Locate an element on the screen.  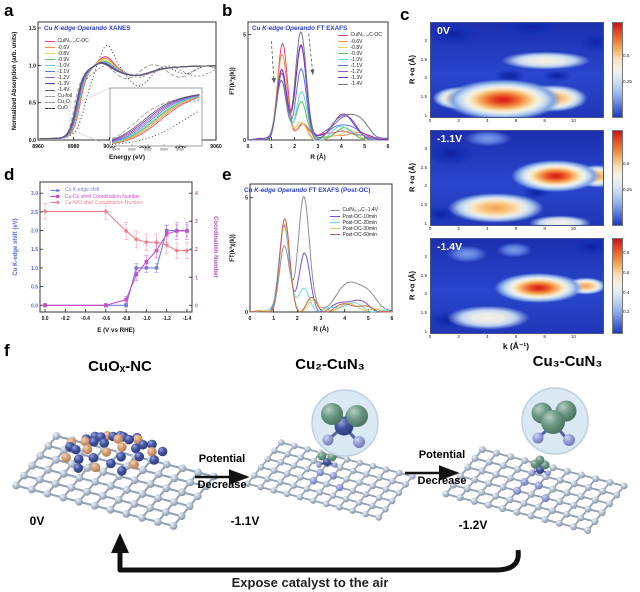
svg-text: E (V vs RHE) is located at coordinates (115, 330).